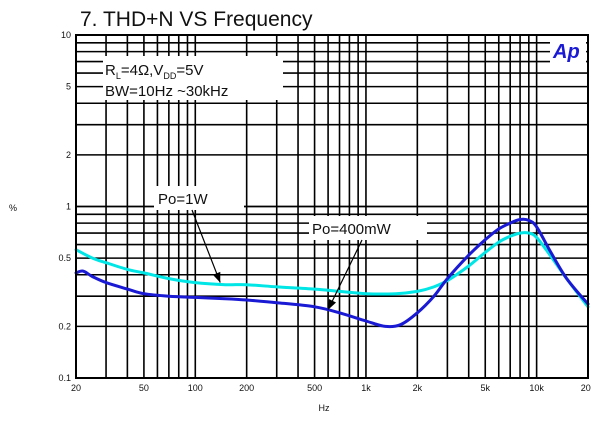  I want to click on arrow-layer, so click(277, 260).